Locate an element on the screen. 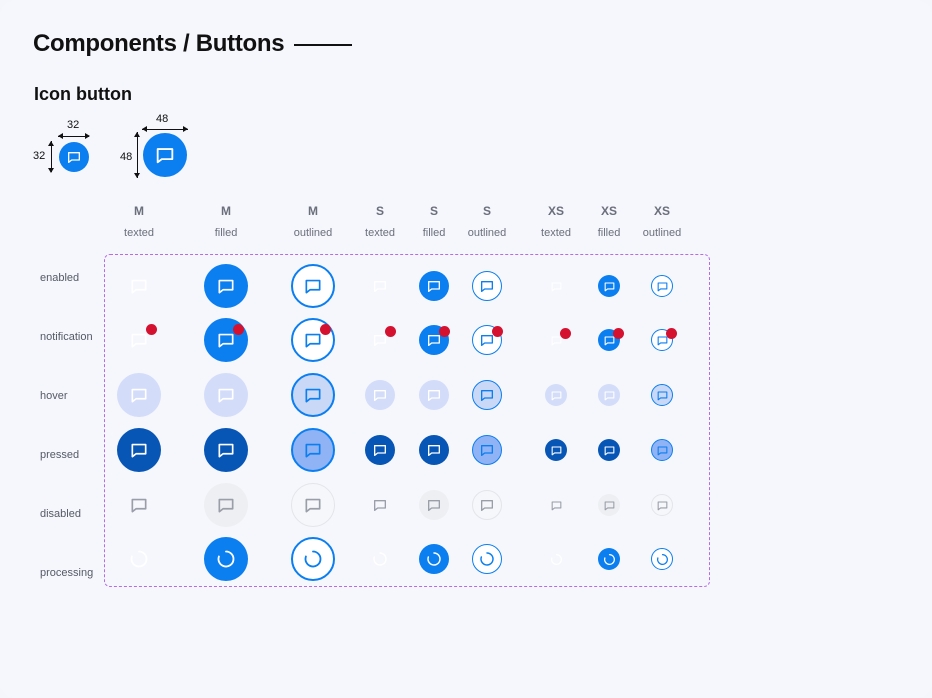 This screenshot has width=932, height=698. icon-button-s-outlined-enabled is located at coordinates (487, 286).